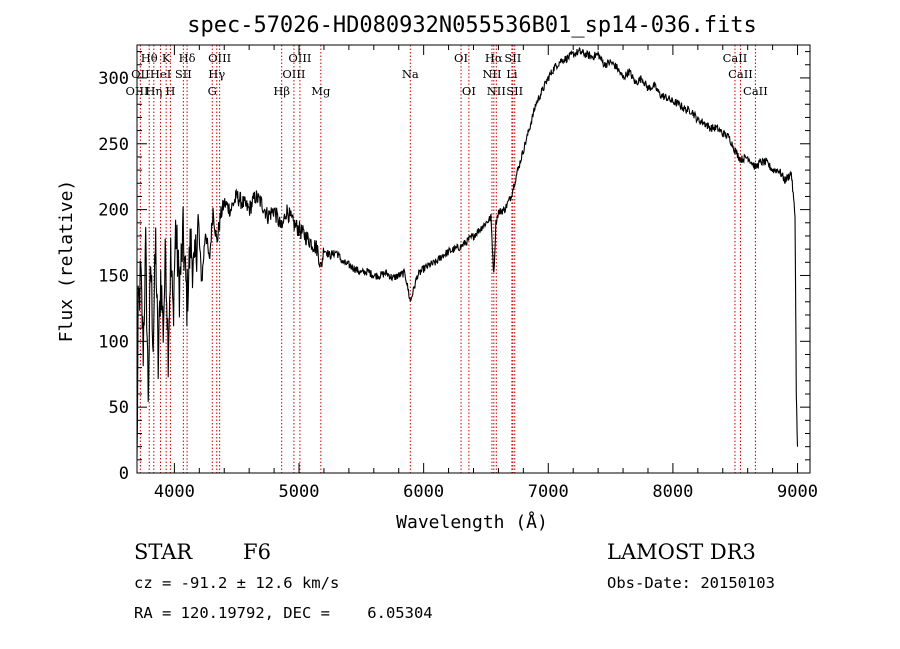 This screenshot has height=649, width=900. Describe the element at coordinates (113, 342) in the screenshot. I see `y-tick-label: 100` at that location.